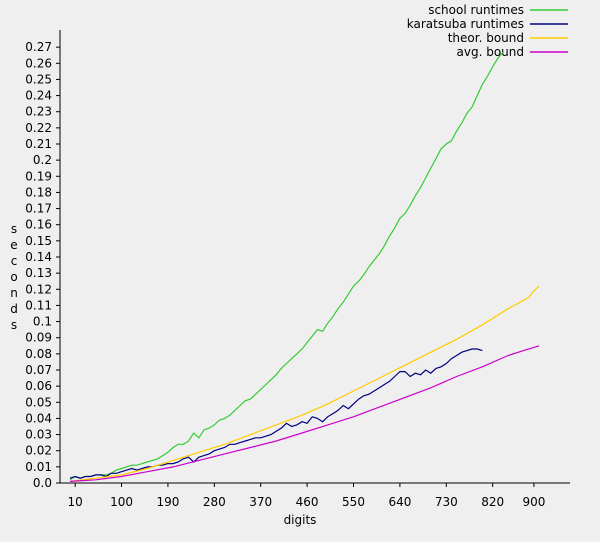  Describe the element at coordinates (13, 277) in the screenshot. I see `y-axis-label-char: o` at that location.